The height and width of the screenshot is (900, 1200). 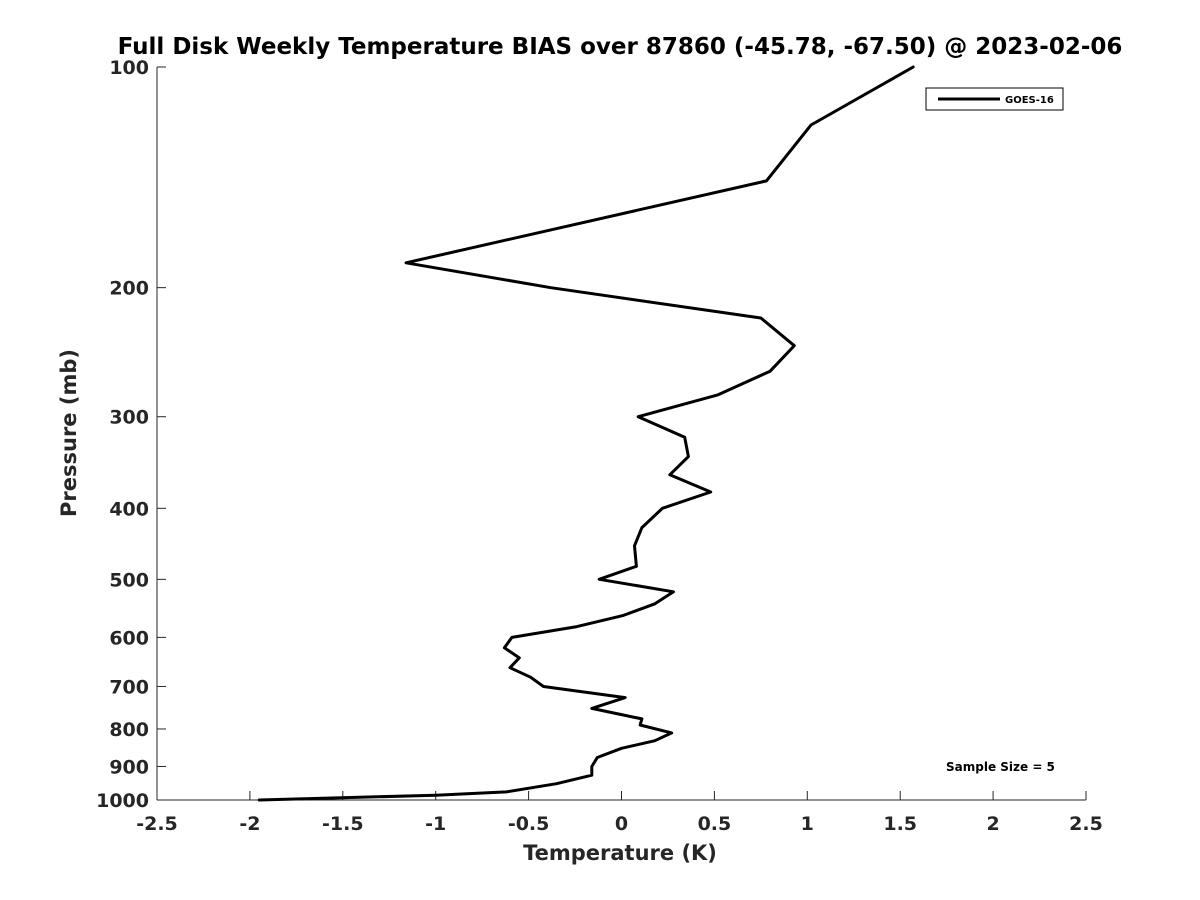 What do you see at coordinates (129, 418) in the screenshot?
I see `y-tick-label: 300` at bounding box center [129, 418].